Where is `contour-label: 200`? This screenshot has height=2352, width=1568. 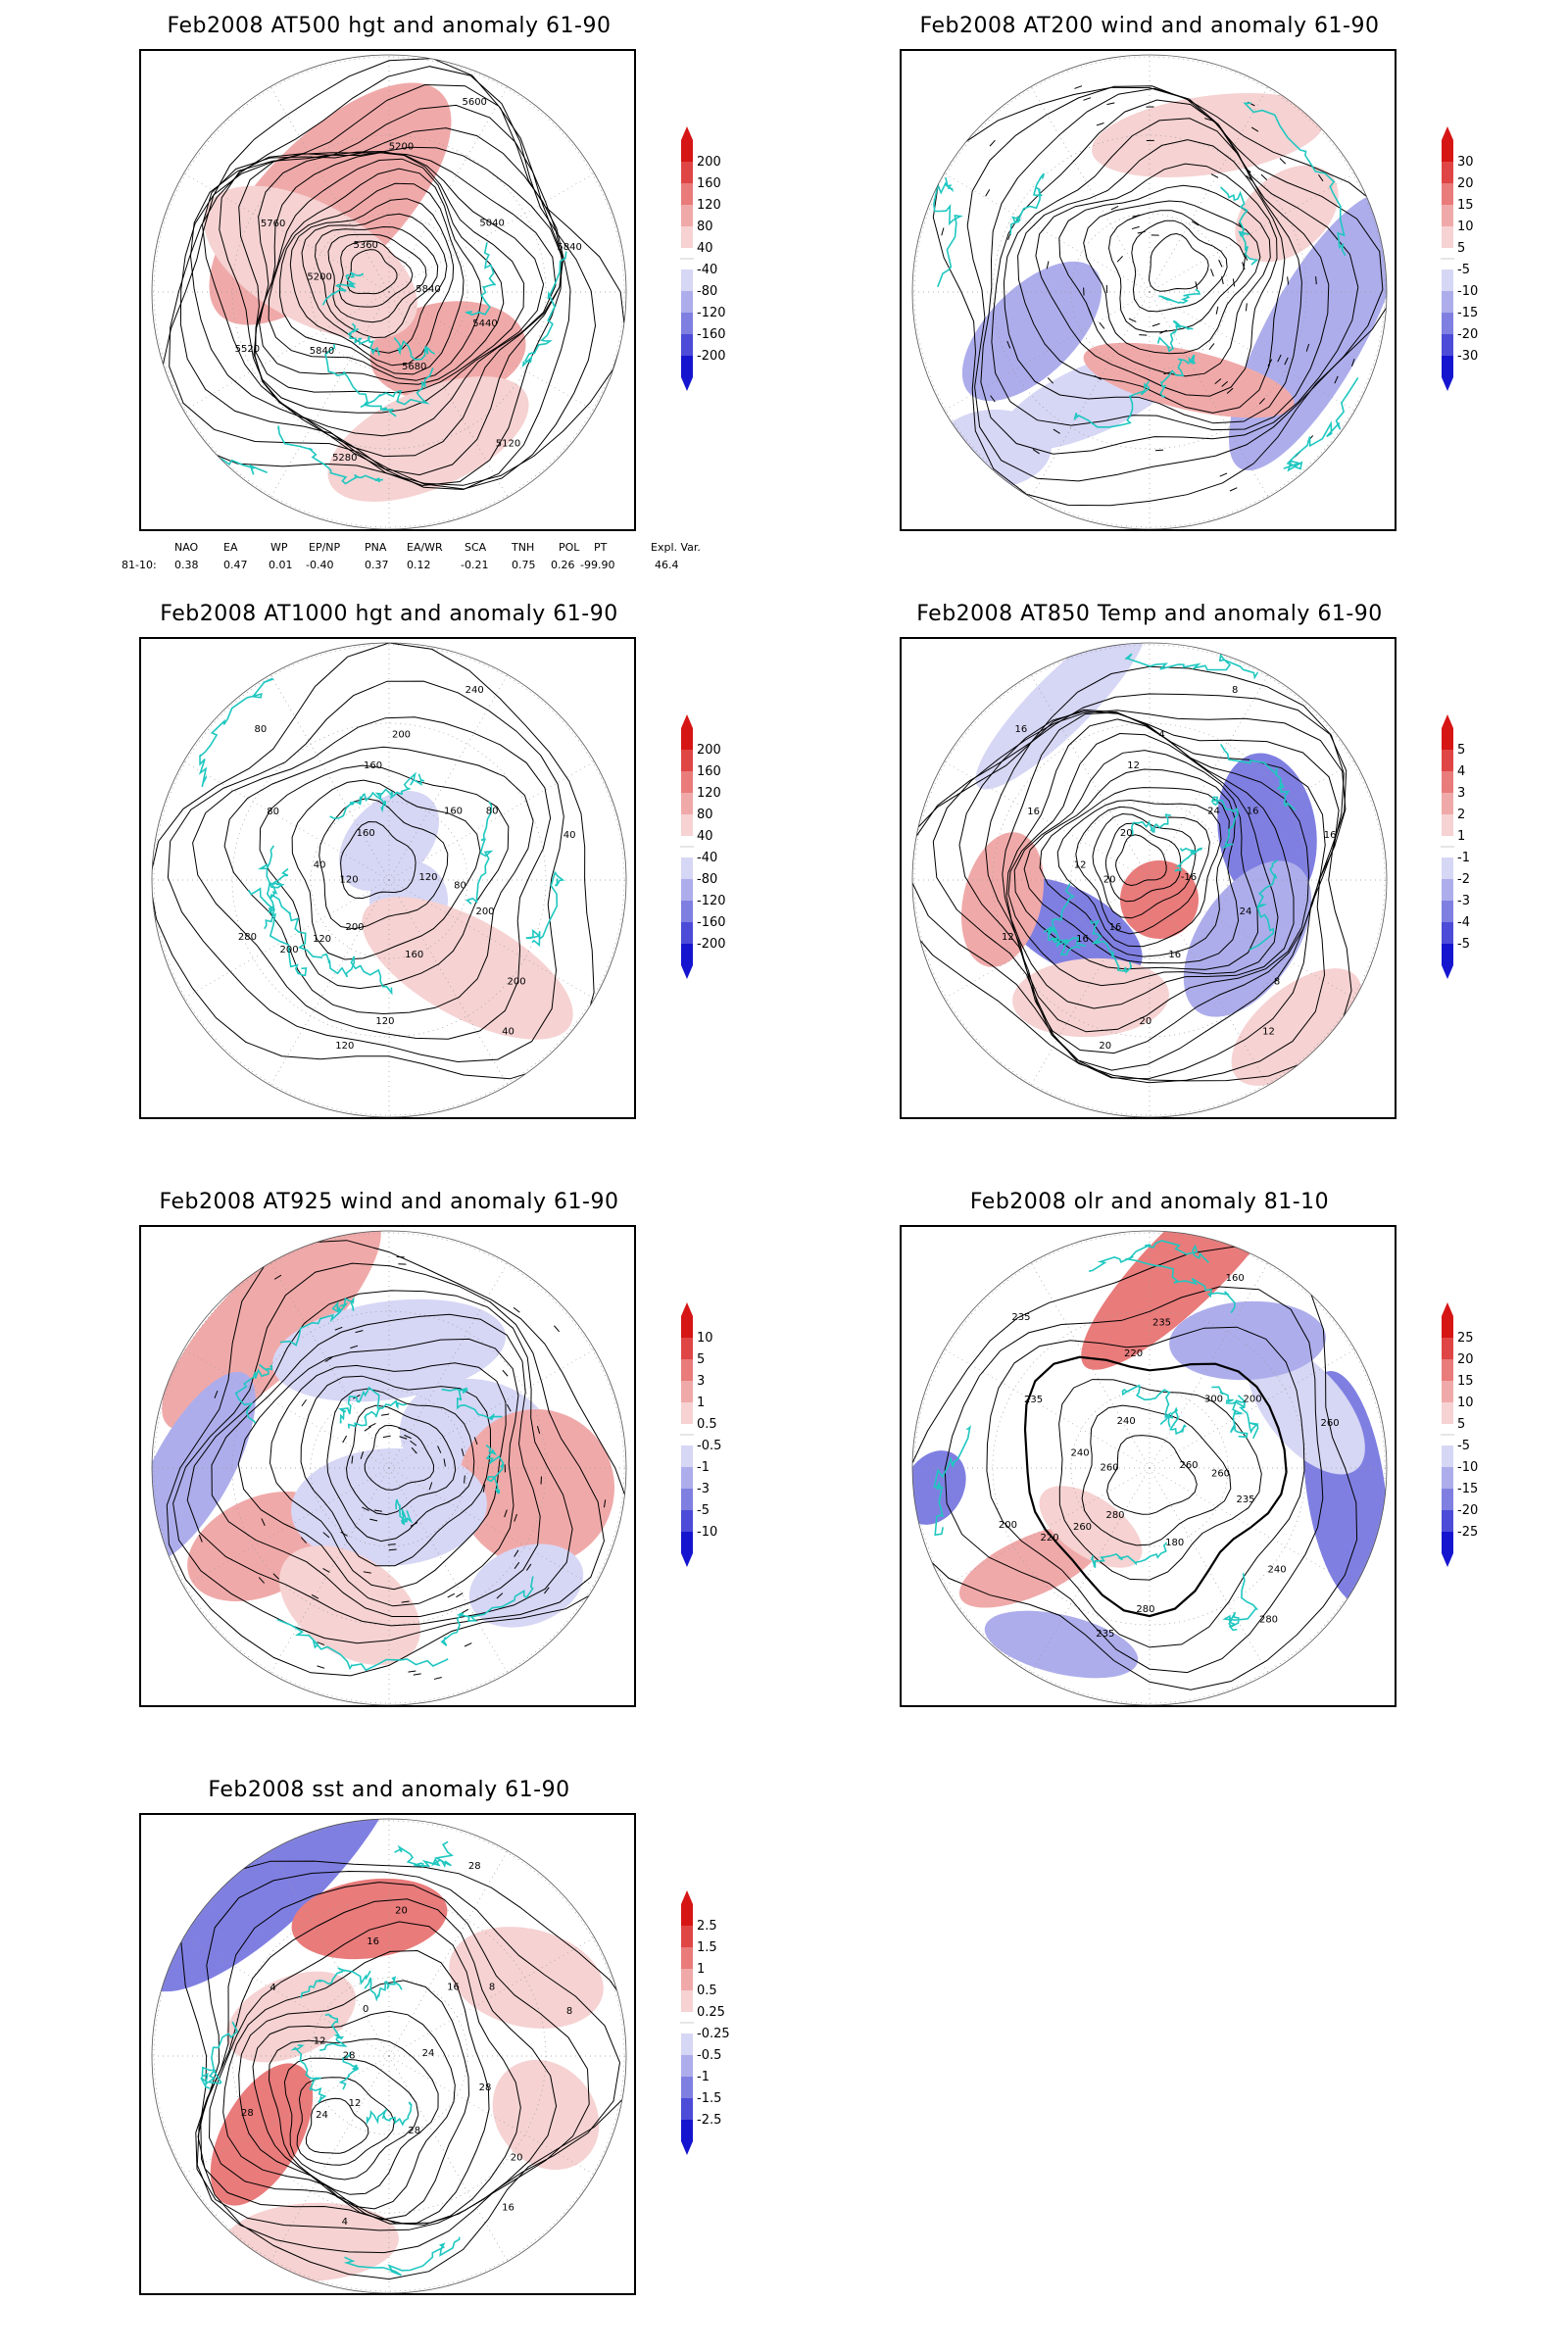
contour-label: 200 is located at coordinates (354, 927).